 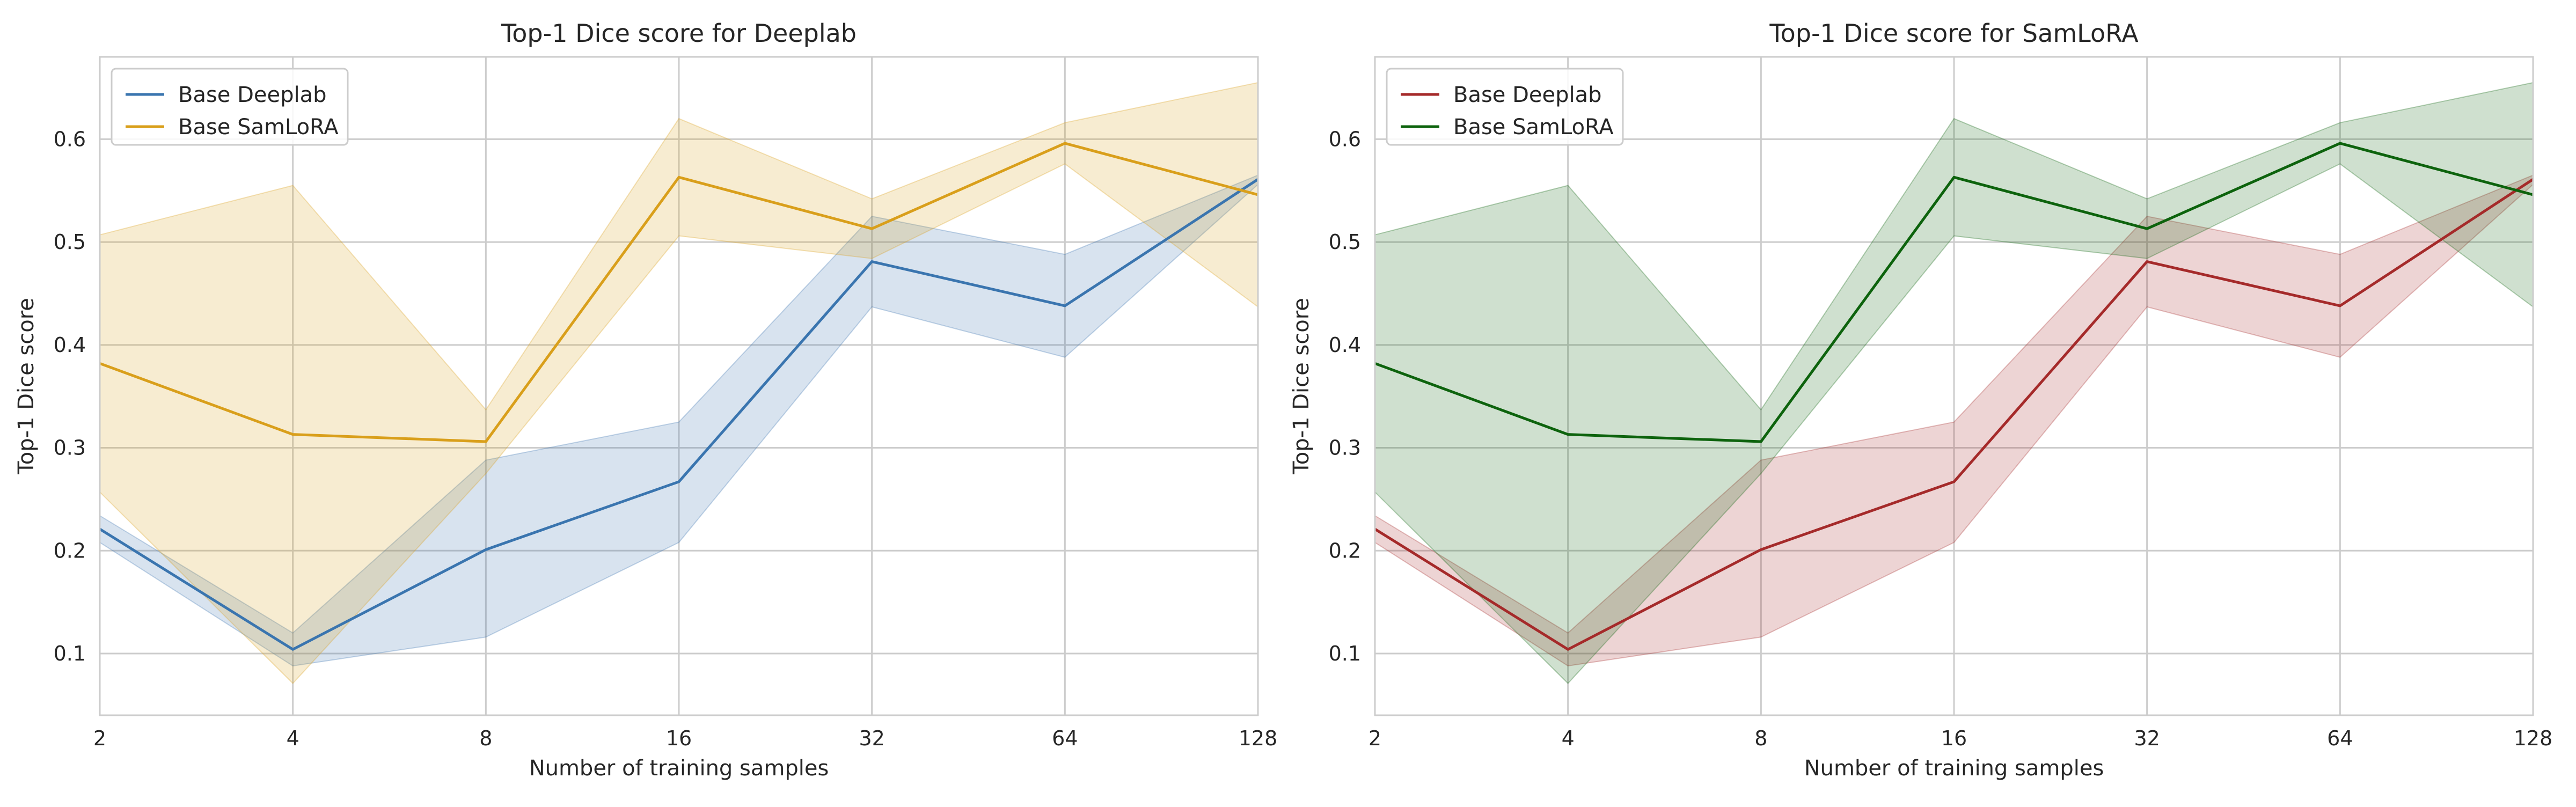 I want to click on chart-title: Top-1 Dice score for Deeplab, so click(x=679, y=33).